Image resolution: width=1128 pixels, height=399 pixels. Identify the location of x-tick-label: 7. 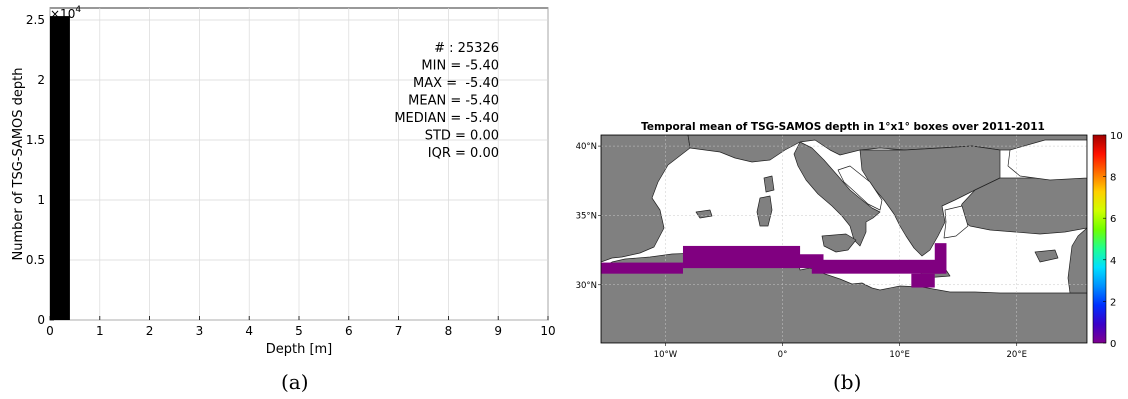
(399, 331).